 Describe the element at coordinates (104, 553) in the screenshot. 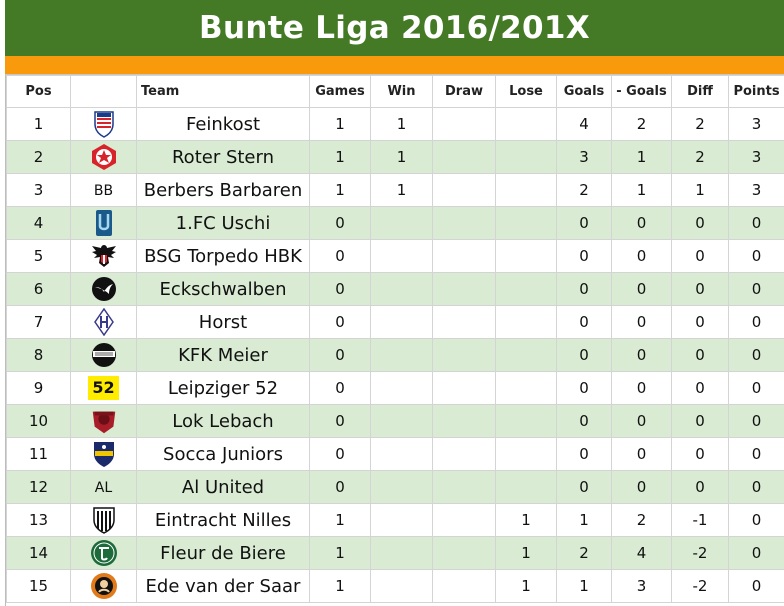

I see `fleur-crest-icon` at that location.